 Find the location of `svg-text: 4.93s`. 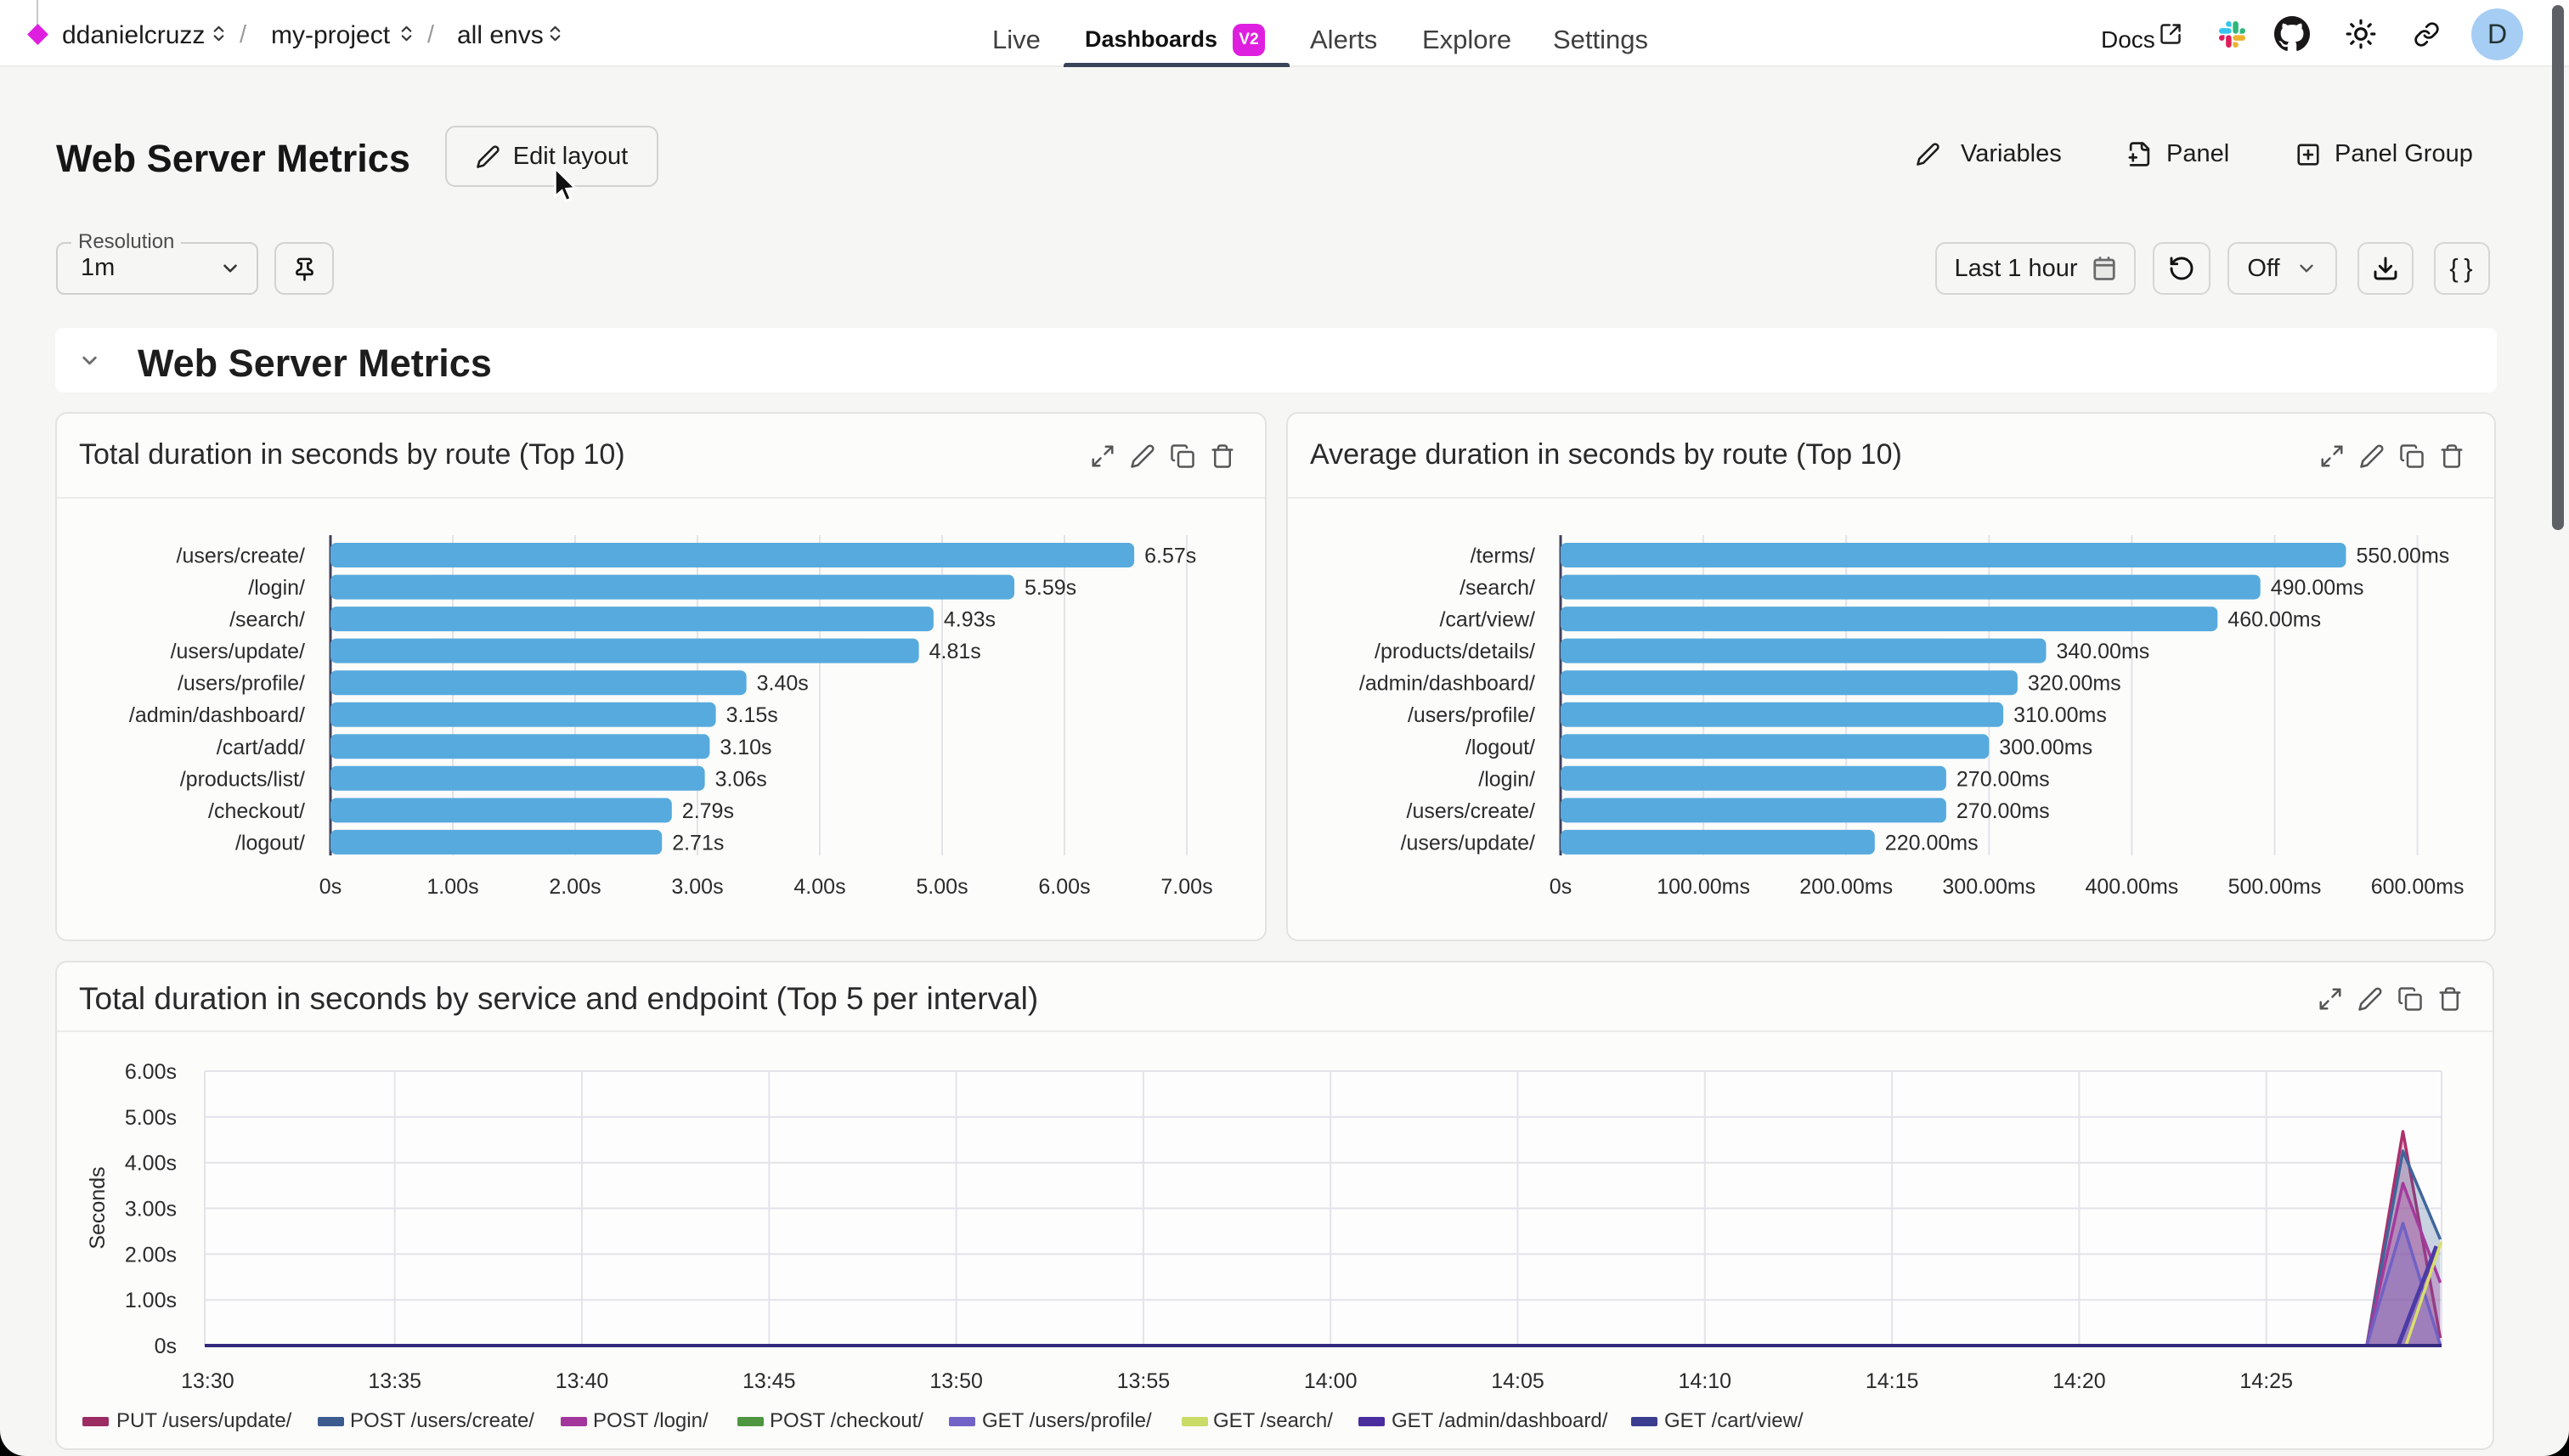

svg-text: 4.93s is located at coordinates (970, 620).